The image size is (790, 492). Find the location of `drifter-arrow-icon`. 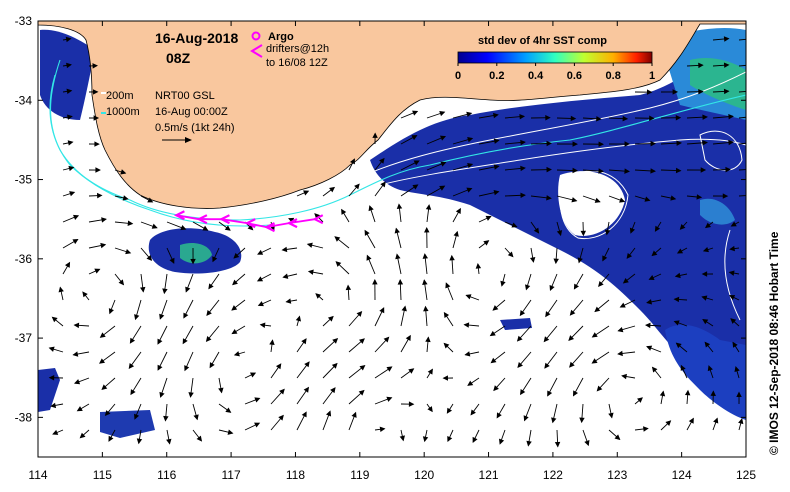

drifter-arrow-icon is located at coordinates (256, 51).